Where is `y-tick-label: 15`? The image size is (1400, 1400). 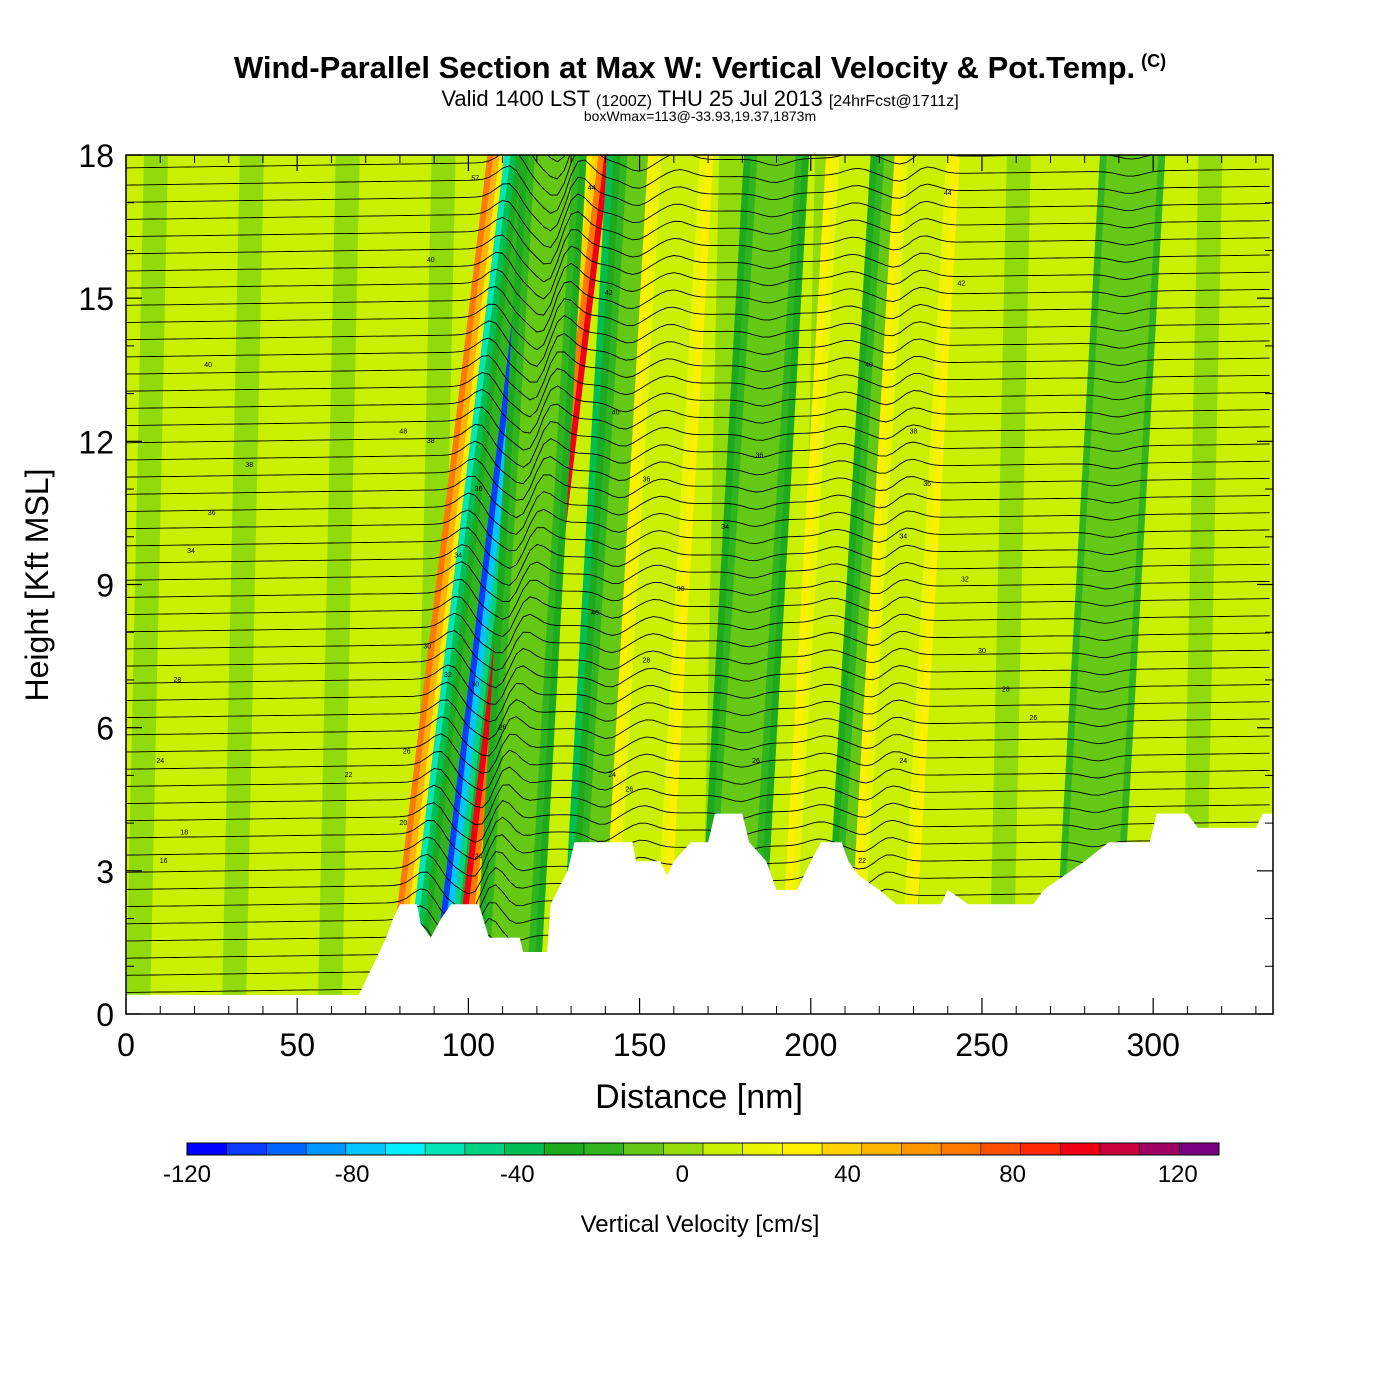
y-tick-label: 15 is located at coordinates (96, 299).